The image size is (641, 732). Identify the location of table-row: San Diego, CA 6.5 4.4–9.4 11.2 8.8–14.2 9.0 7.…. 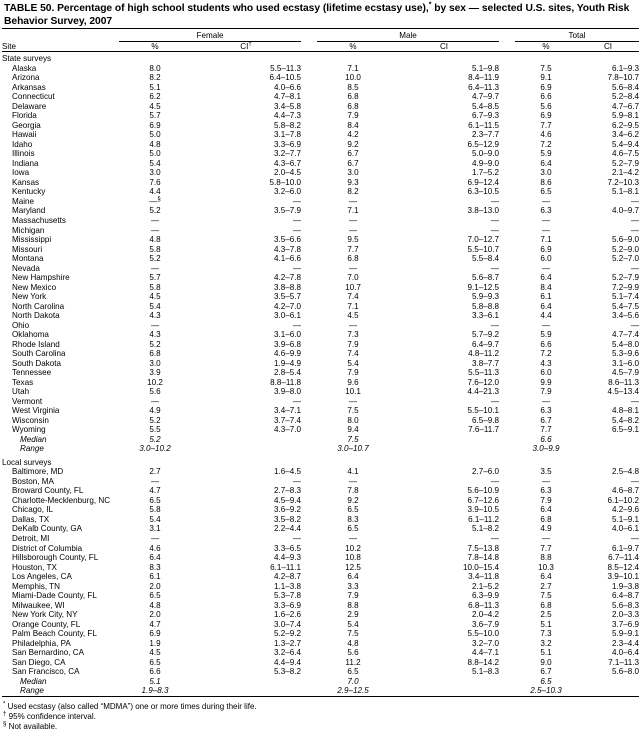
(320, 663).